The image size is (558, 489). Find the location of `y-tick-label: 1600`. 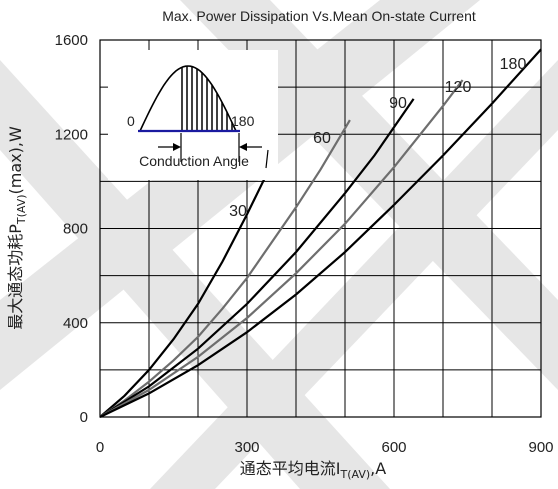

y-tick-label: 1600 is located at coordinates (71, 40).